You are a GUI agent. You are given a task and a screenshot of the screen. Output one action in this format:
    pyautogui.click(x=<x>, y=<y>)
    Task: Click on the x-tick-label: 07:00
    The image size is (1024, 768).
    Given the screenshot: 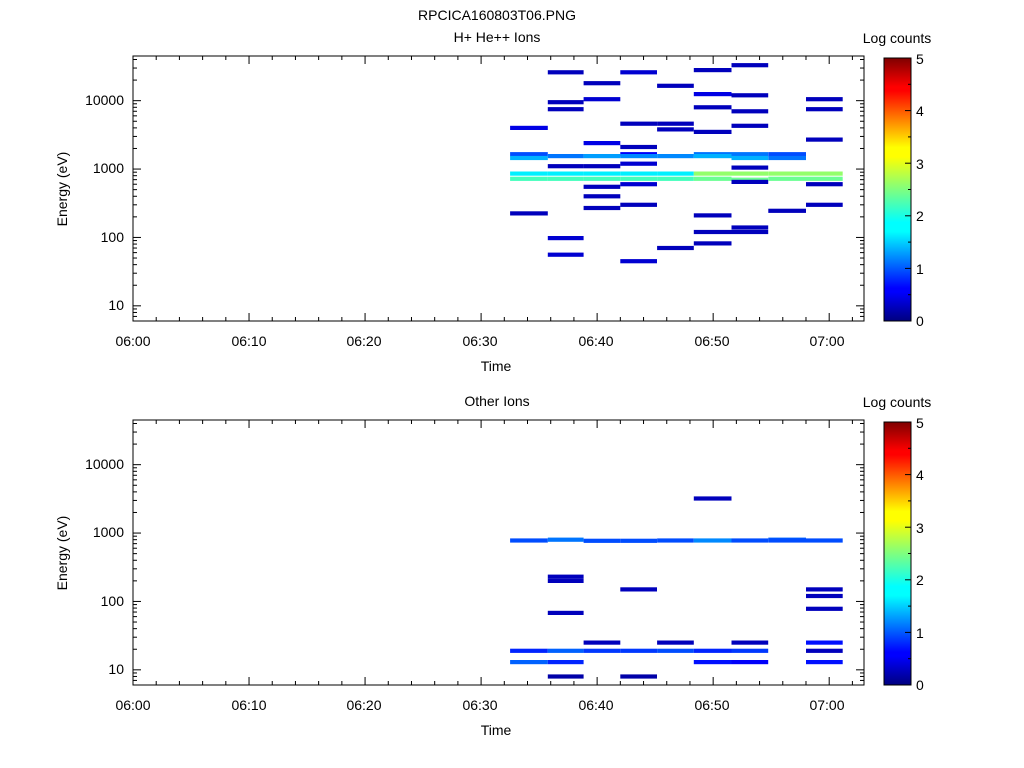 What is the action you would take?
    pyautogui.click(x=826, y=705)
    